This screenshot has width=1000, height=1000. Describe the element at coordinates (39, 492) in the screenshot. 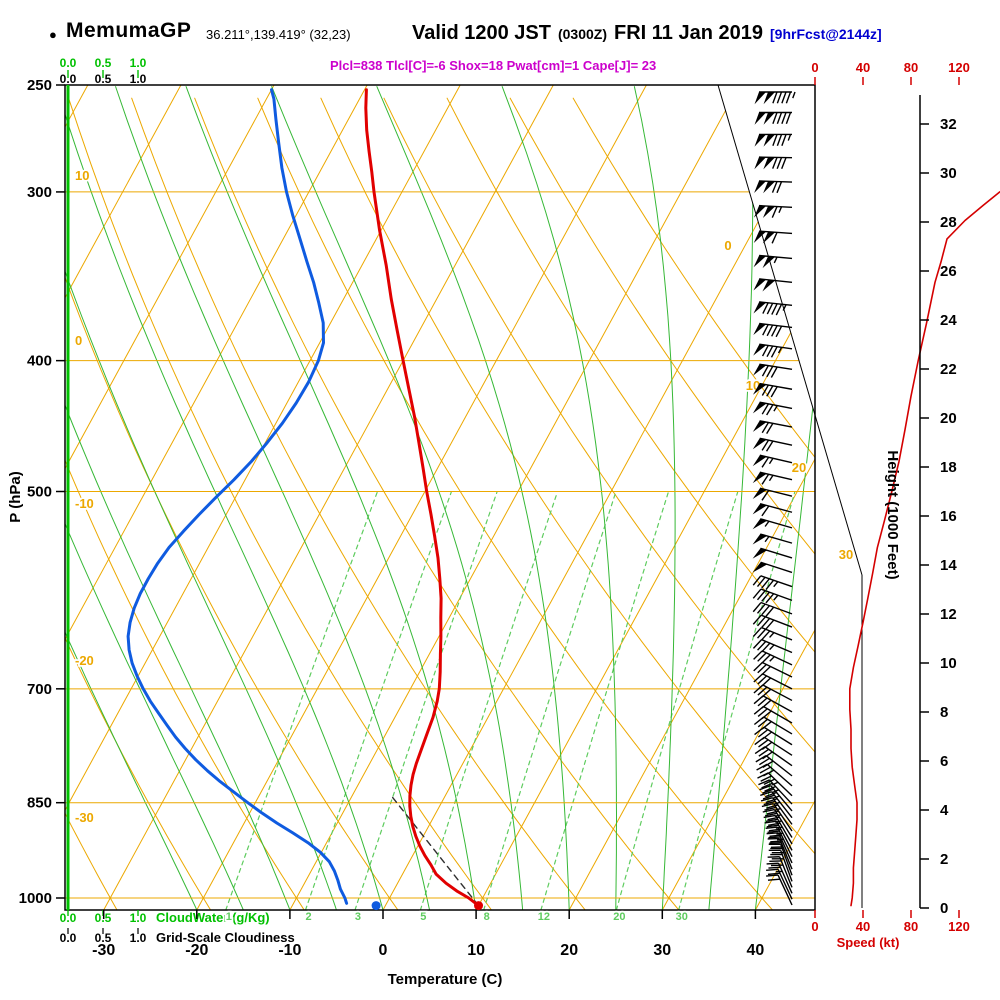

I see `svg-text: 500` at that location.